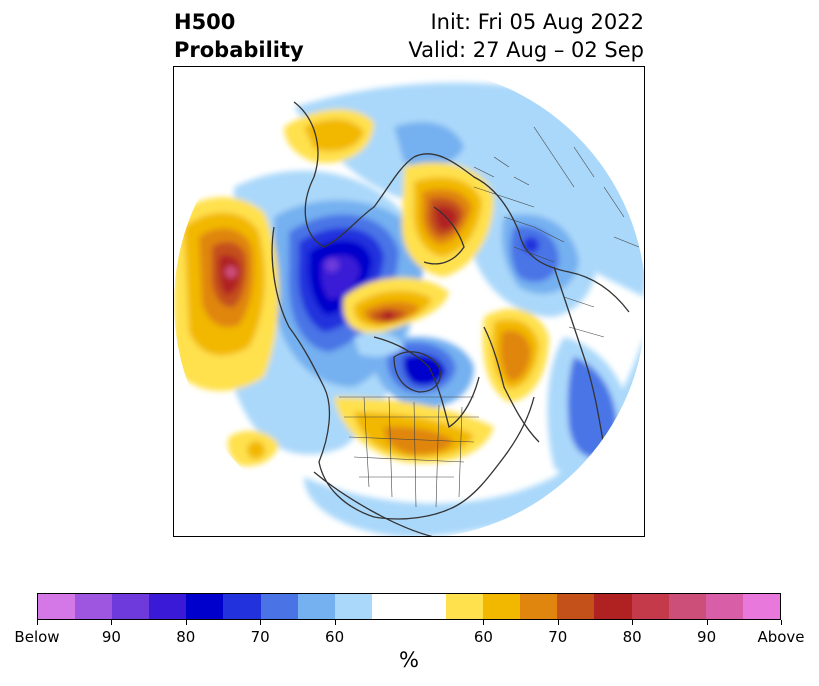 The width and height of the screenshot is (819, 686). What do you see at coordinates (37, 637) in the screenshot?
I see `colorbar-tick-label: Below` at bounding box center [37, 637].